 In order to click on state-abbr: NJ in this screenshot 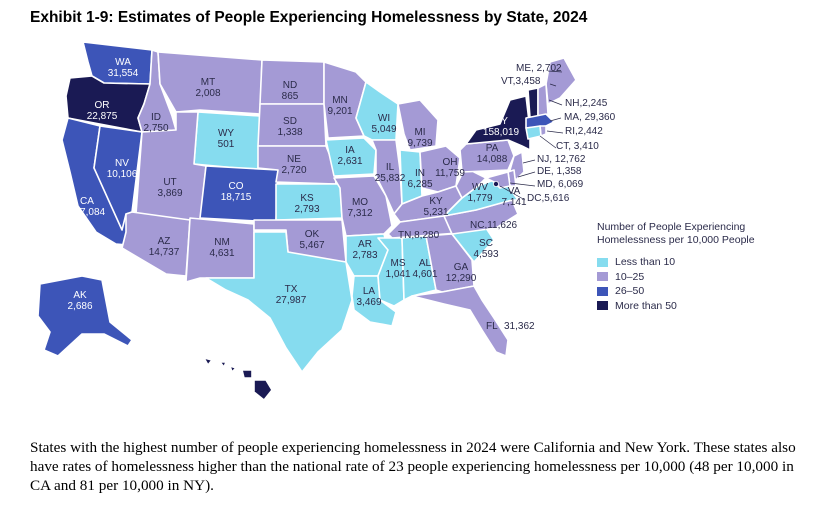, I will do `click(543, 159)`.